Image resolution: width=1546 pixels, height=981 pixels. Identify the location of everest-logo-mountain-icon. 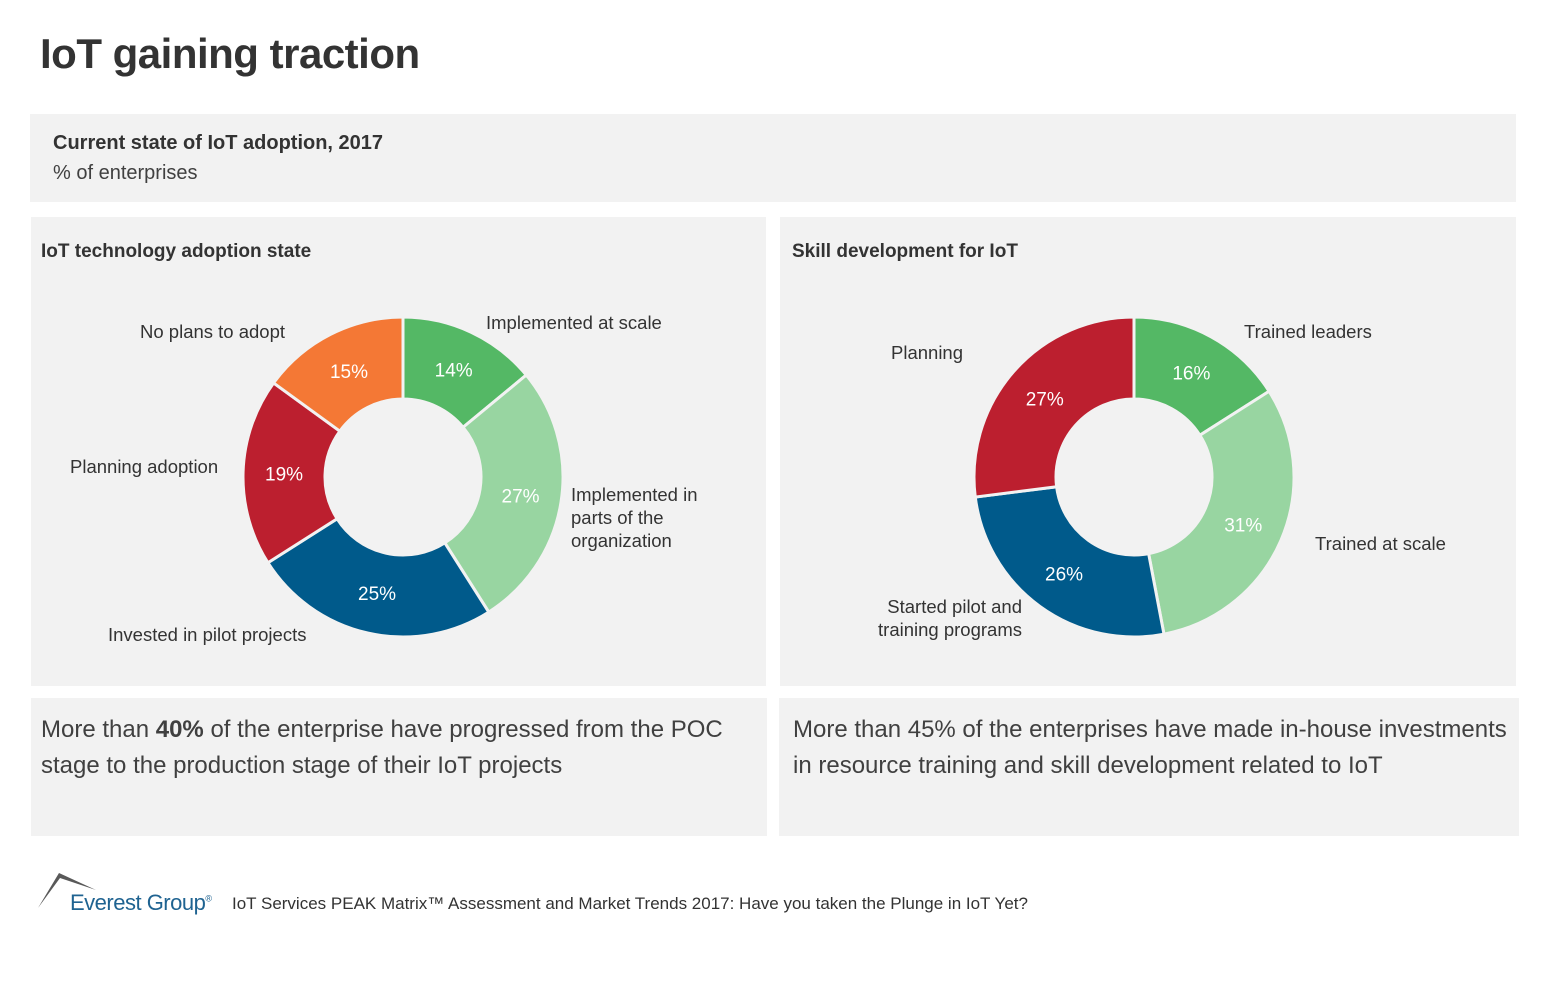
(67, 890).